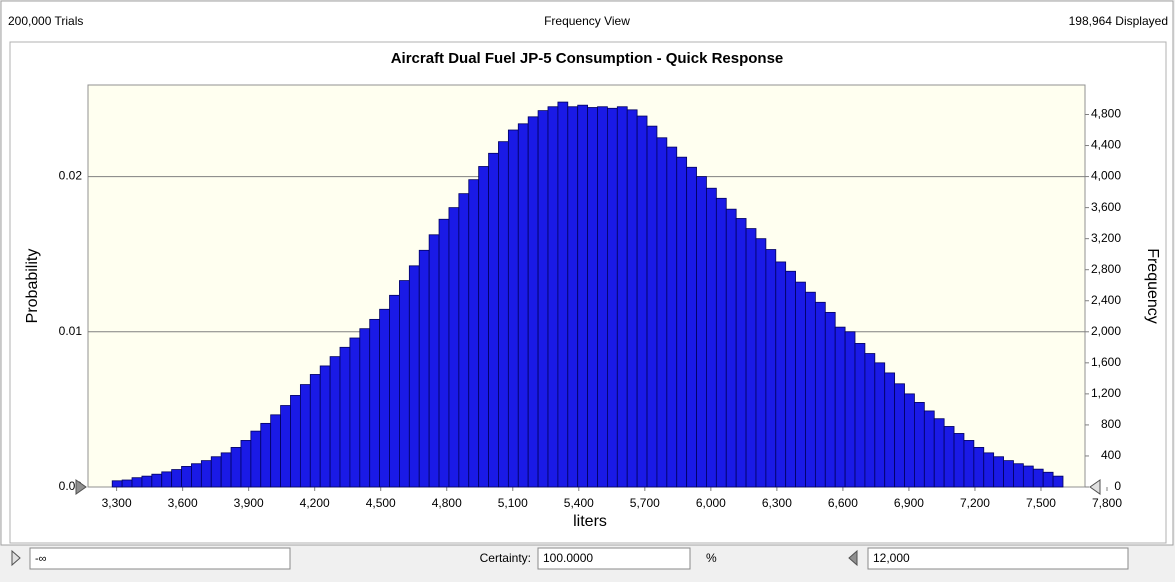 This screenshot has width=1175, height=582. I want to click on x-tick-label: 4,200, so click(315, 503).